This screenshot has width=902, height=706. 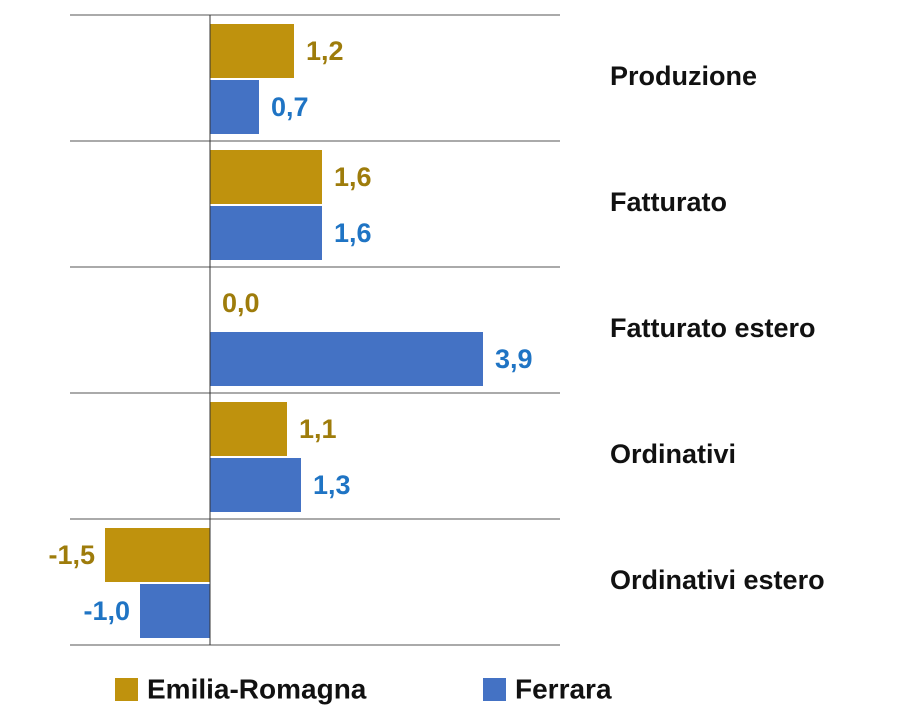 What do you see at coordinates (683, 76) in the screenshot?
I see `category-label: Produzione` at bounding box center [683, 76].